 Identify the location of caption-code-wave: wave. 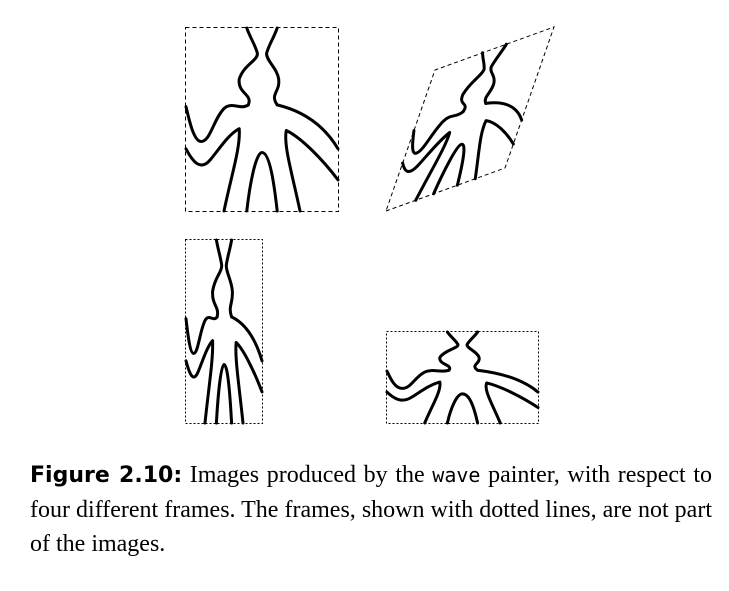
(456, 475).